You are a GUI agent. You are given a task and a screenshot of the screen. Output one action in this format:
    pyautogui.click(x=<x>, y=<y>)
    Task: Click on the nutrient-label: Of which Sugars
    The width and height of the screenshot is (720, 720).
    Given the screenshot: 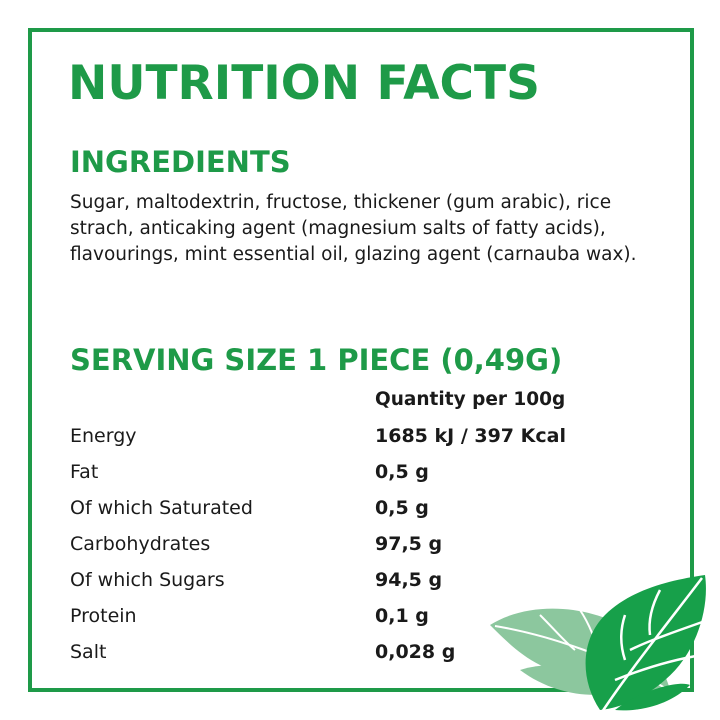 What is the action you would take?
    pyautogui.click(x=147, y=580)
    